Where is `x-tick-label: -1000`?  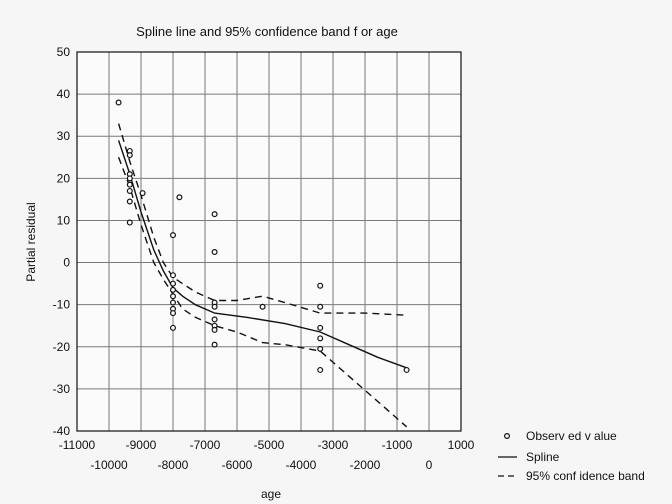
x-tick-label: -1000 is located at coordinates (397, 445).